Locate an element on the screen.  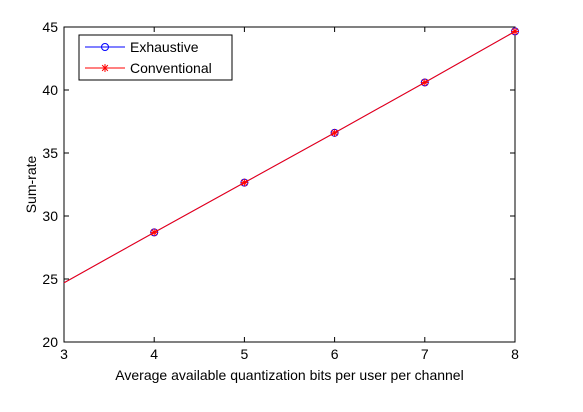
x-tick-label: 3 is located at coordinates (64, 354).